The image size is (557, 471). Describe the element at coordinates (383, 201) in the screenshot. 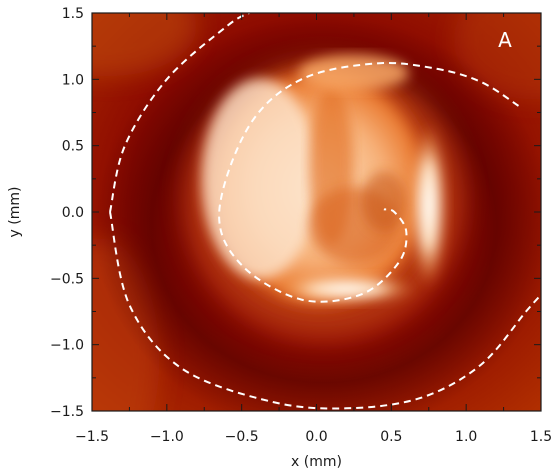

I see `heat-spot` at that location.